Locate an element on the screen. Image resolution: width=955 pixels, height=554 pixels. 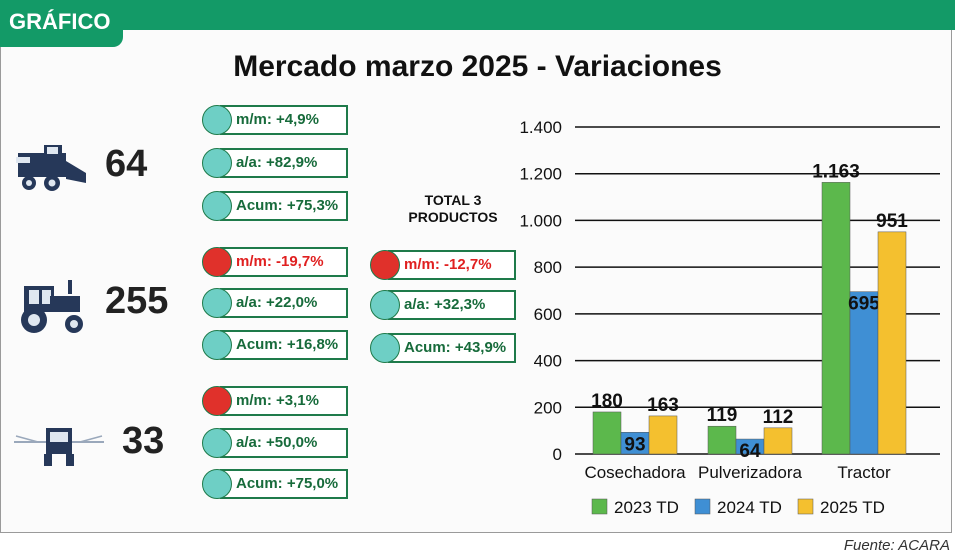
data-label: 119 is located at coordinates (722, 415).